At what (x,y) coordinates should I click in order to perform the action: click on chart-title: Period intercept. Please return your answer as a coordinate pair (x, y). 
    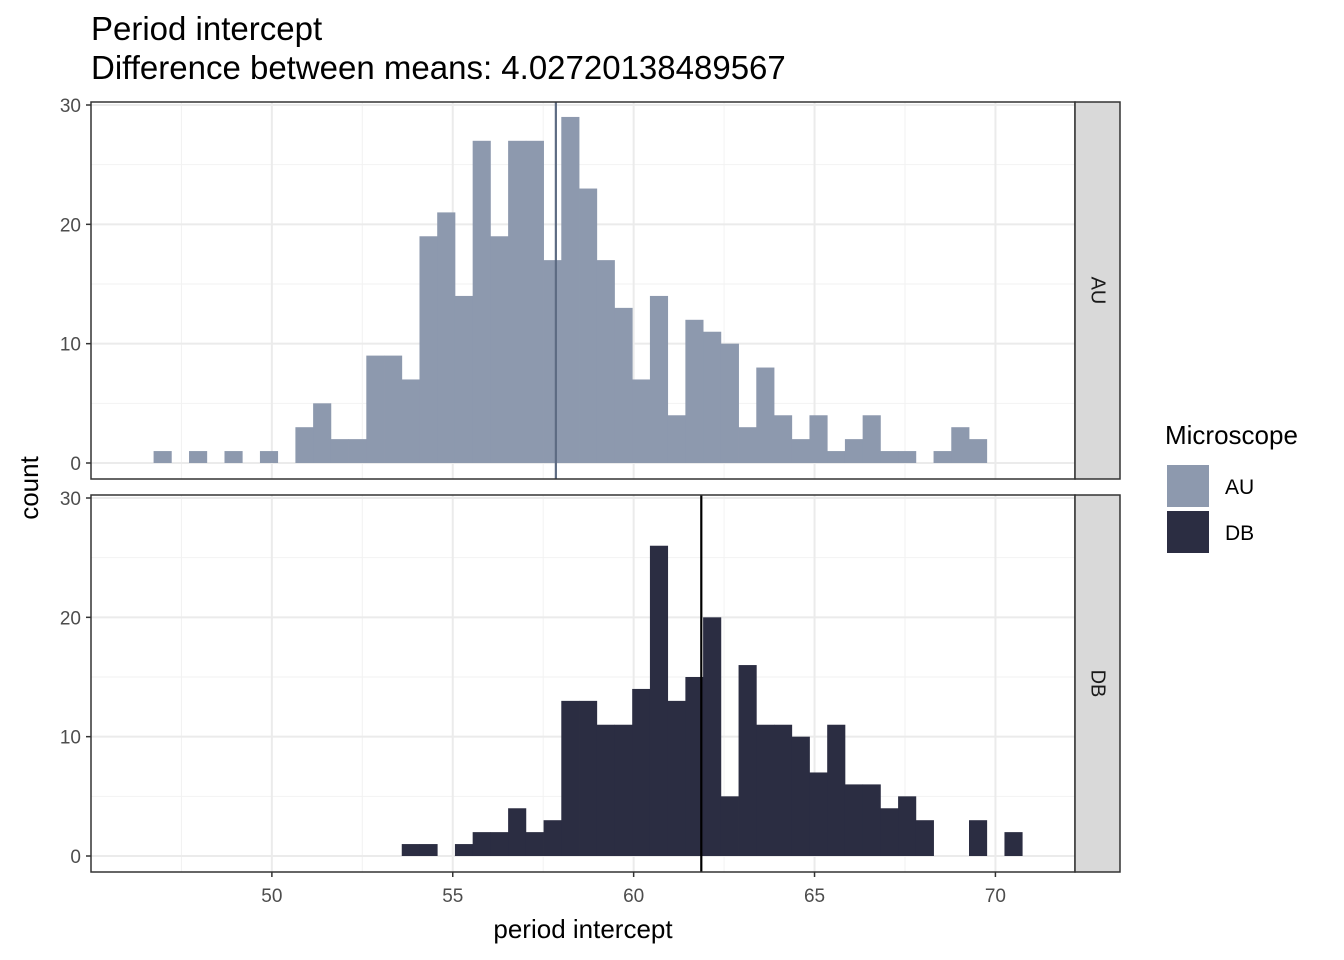
    Looking at the image, I should click on (206, 28).